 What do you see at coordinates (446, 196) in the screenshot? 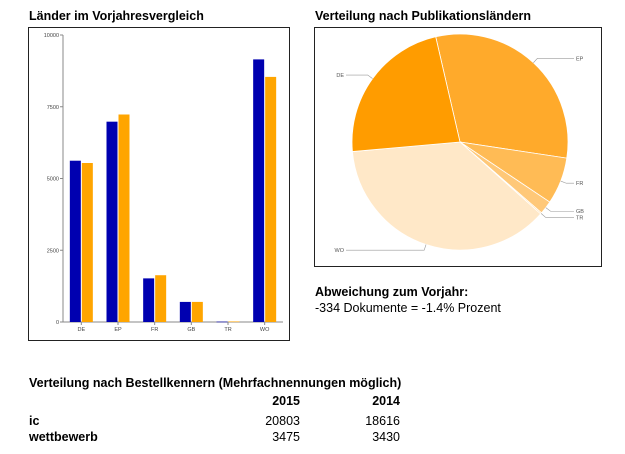
I see `pie-slice-wo` at bounding box center [446, 196].